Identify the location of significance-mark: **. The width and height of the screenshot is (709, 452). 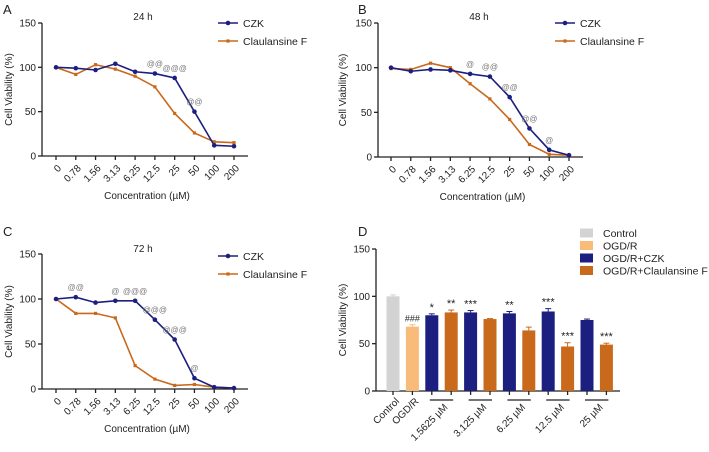
(509, 305).